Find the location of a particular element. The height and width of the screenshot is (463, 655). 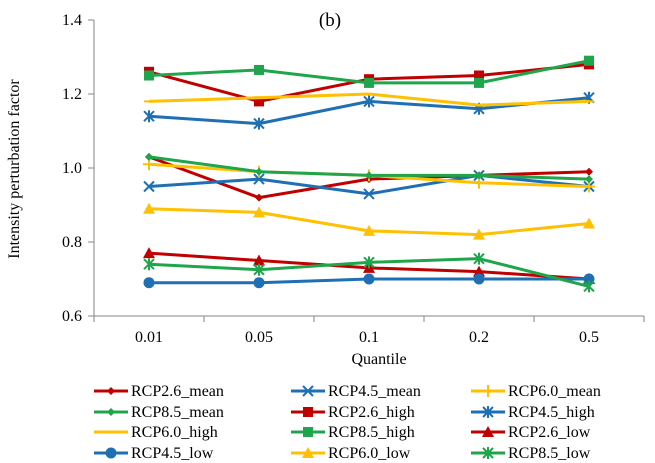

series-rcp4-5-high is located at coordinates (369, 110).